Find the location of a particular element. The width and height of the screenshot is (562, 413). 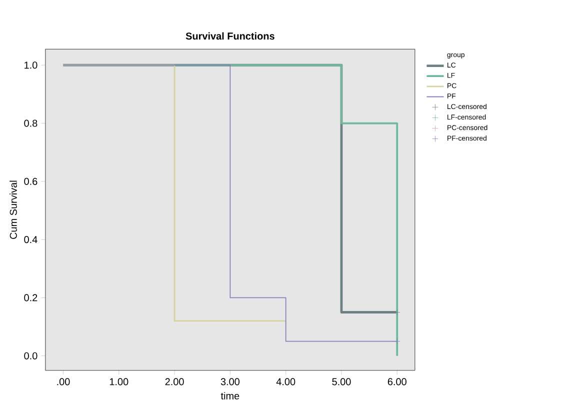

y-axis-title: Cum Survival is located at coordinates (13, 209).